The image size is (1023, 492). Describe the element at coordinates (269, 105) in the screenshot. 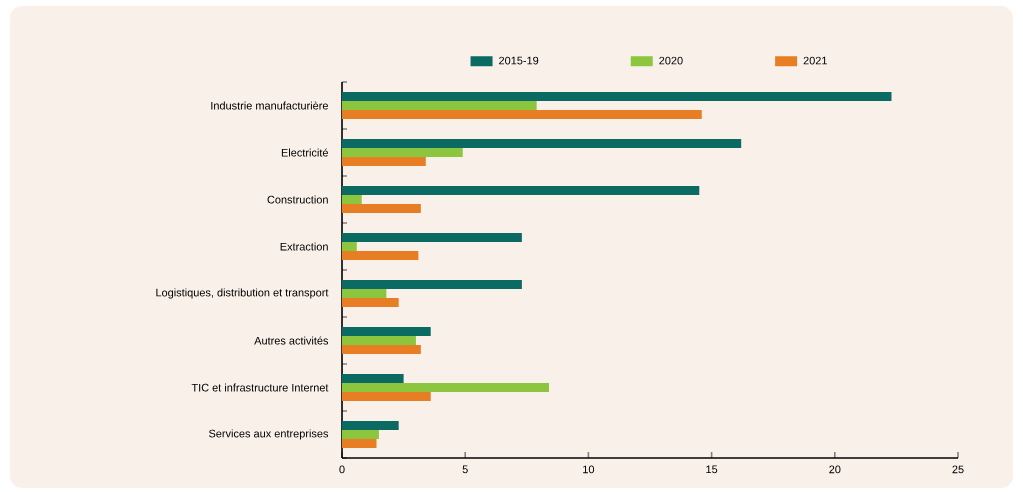

I see `y-tick-label: Industrie manufacturière` at that location.